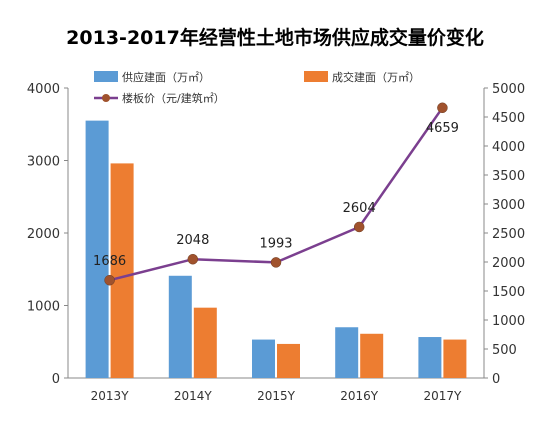 This screenshot has width=550, height=422. Describe the element at coordinates (442, 396) in the screenshot. I see `x-tick-label: 2017Y` at that location.